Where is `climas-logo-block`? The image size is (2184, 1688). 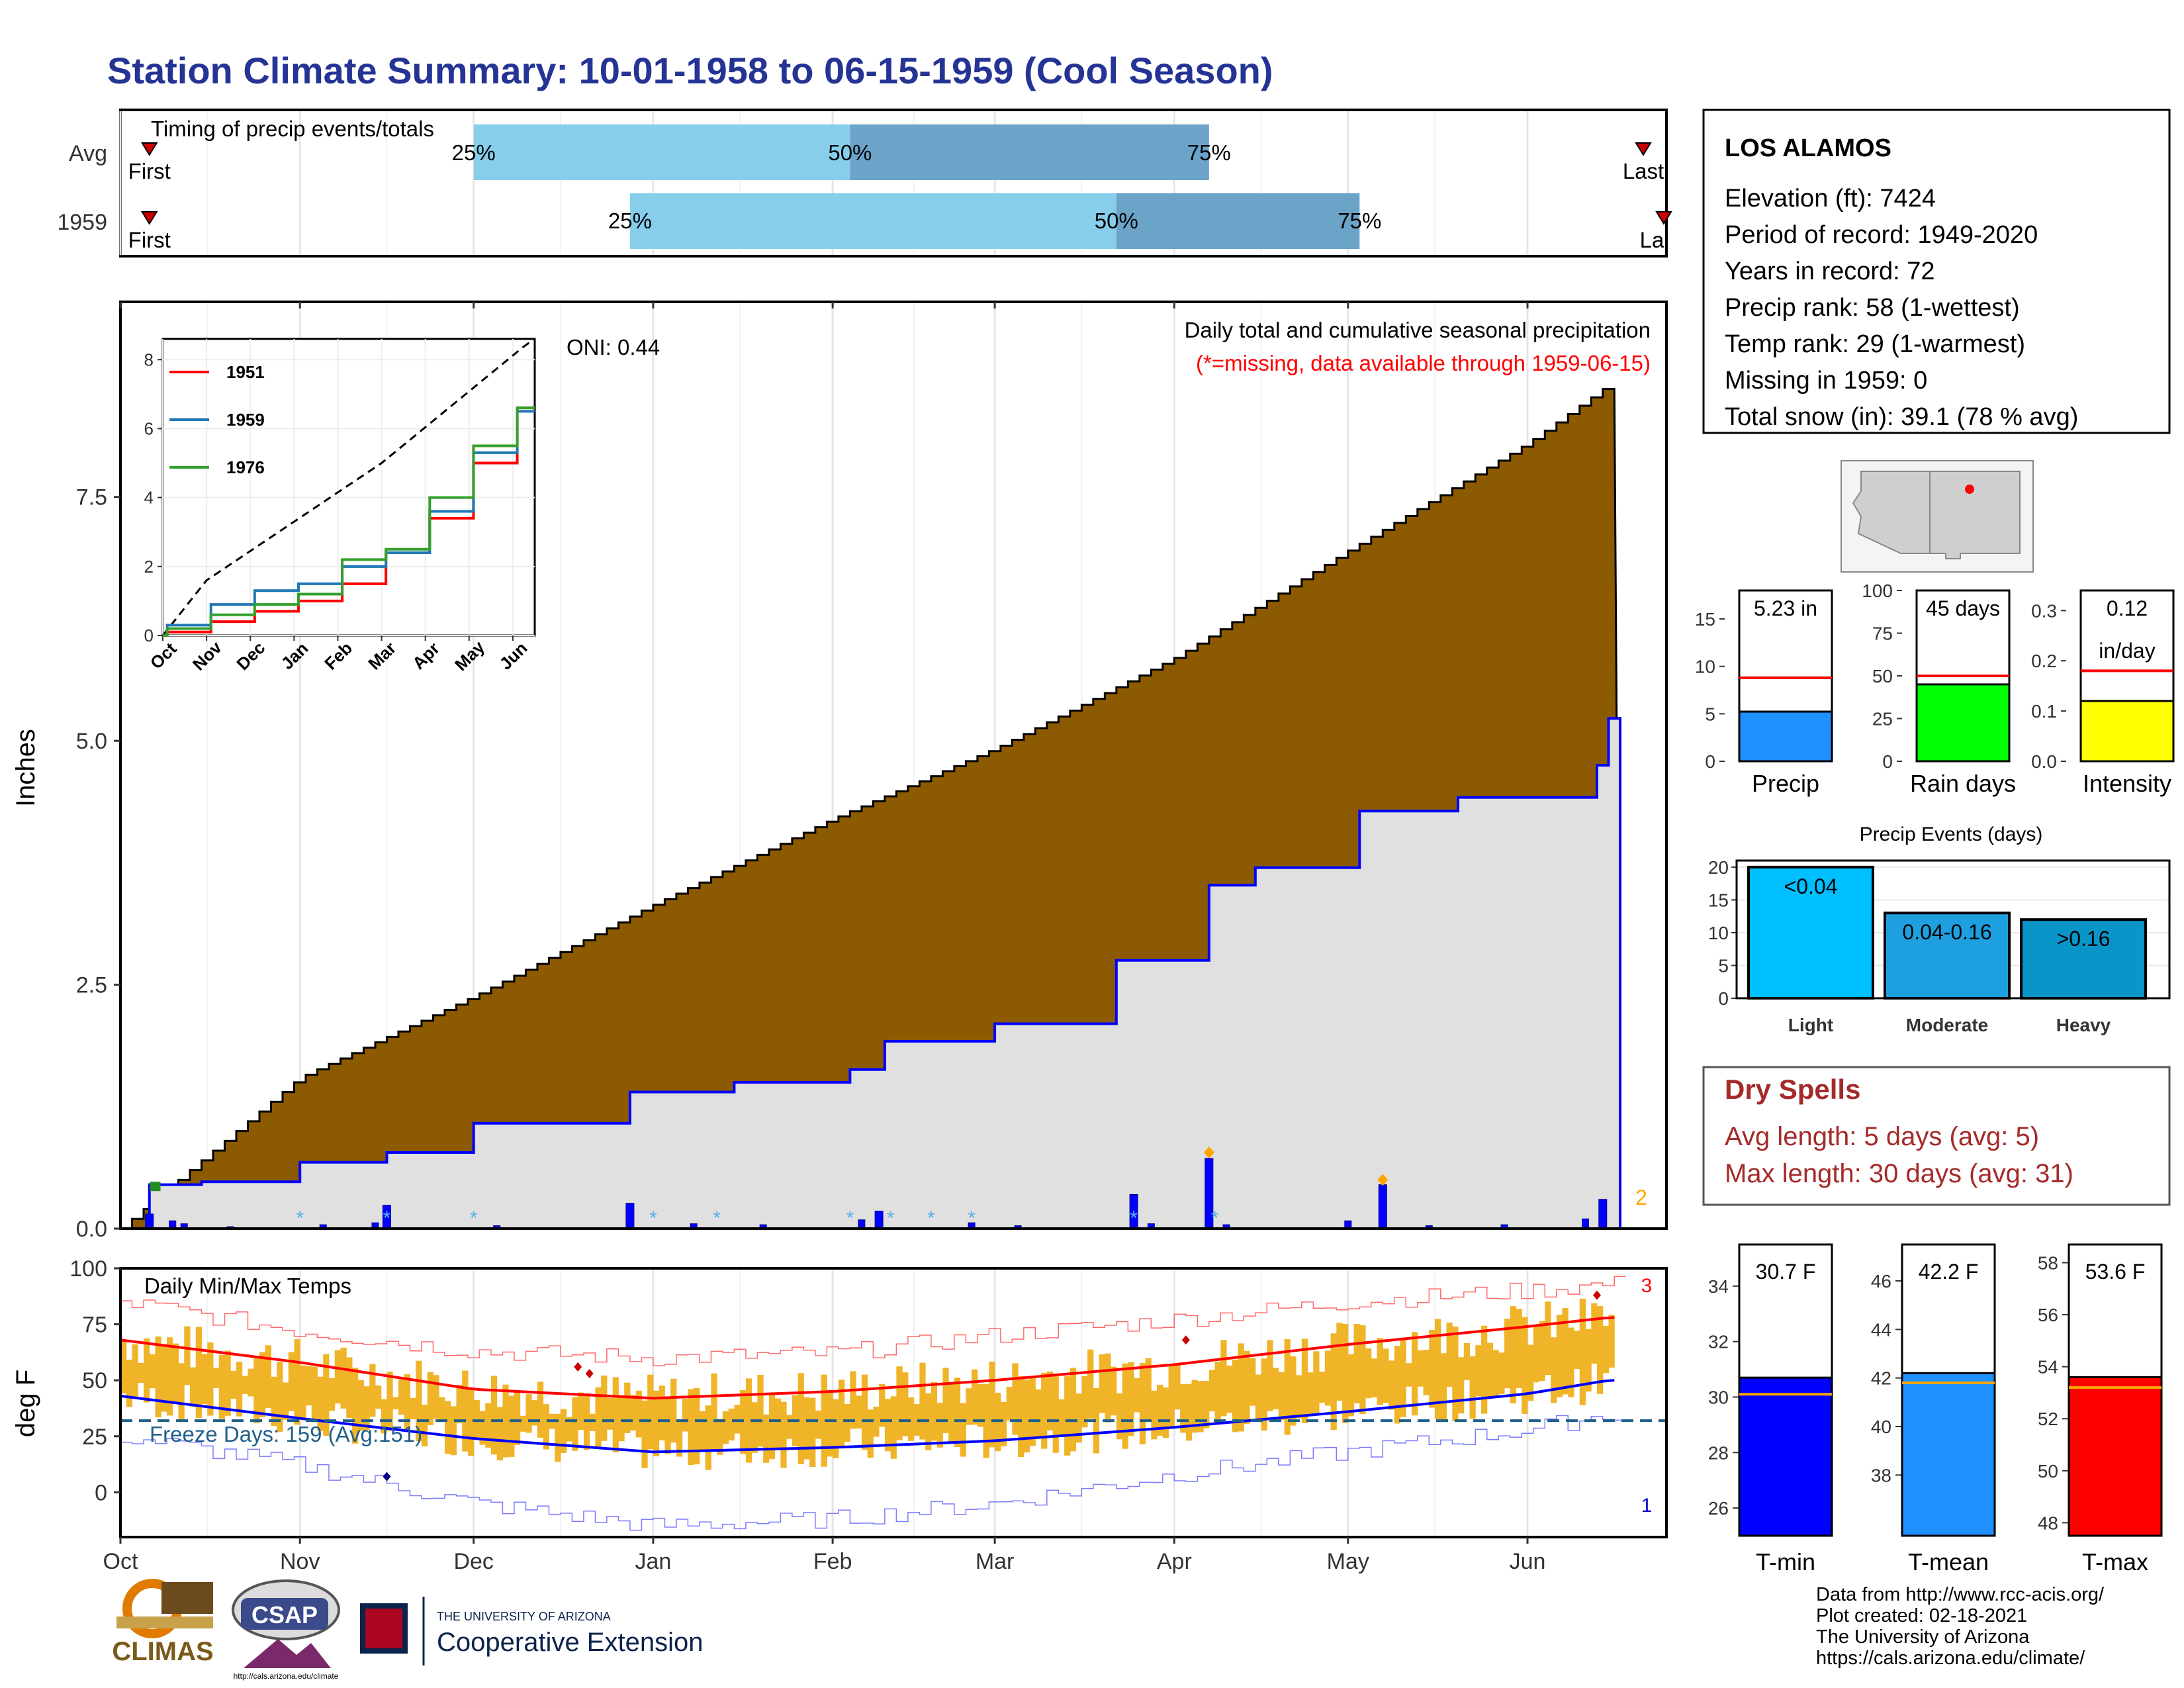 climas-logo-block is located at coordinates (187, 1598).